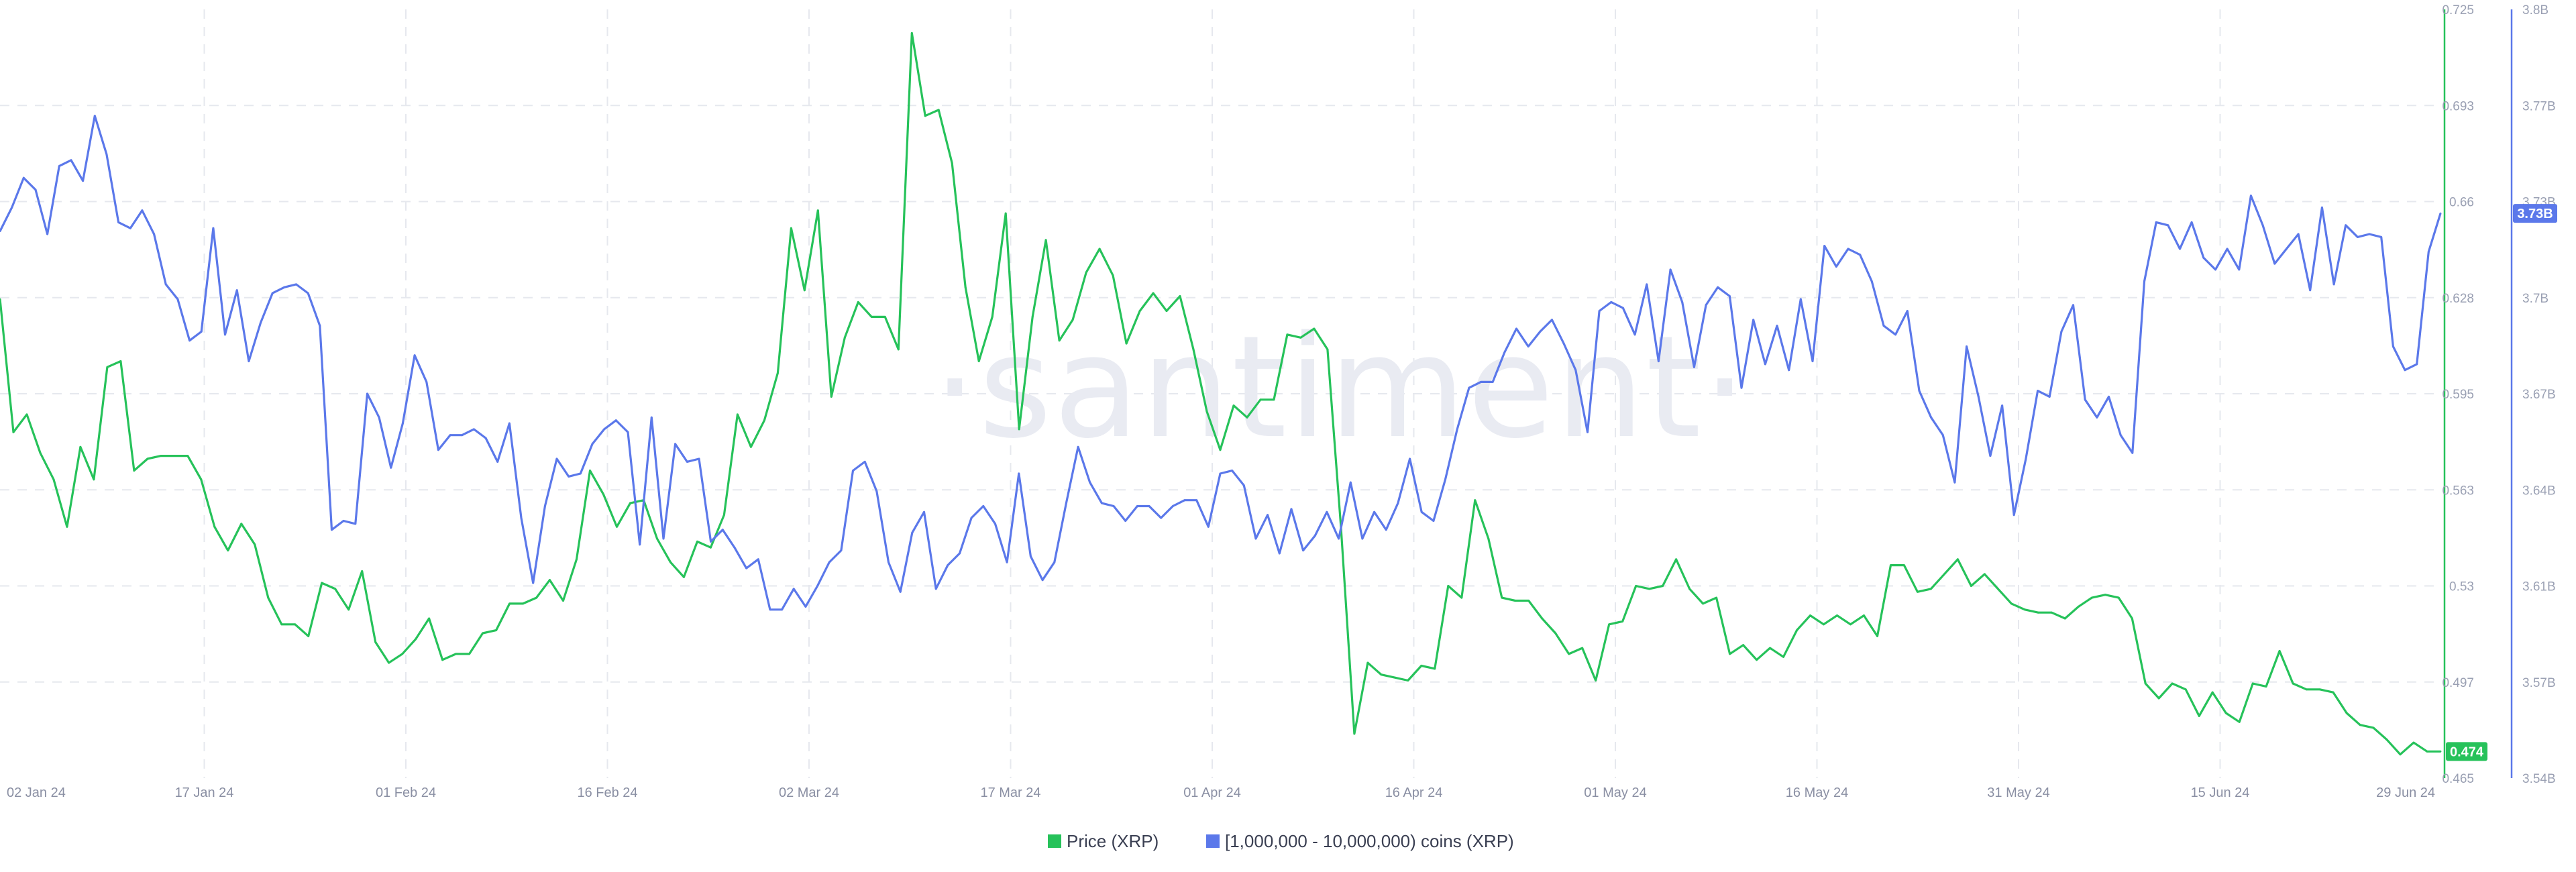  I want to click on legend-swatch, so click(1054, 841).